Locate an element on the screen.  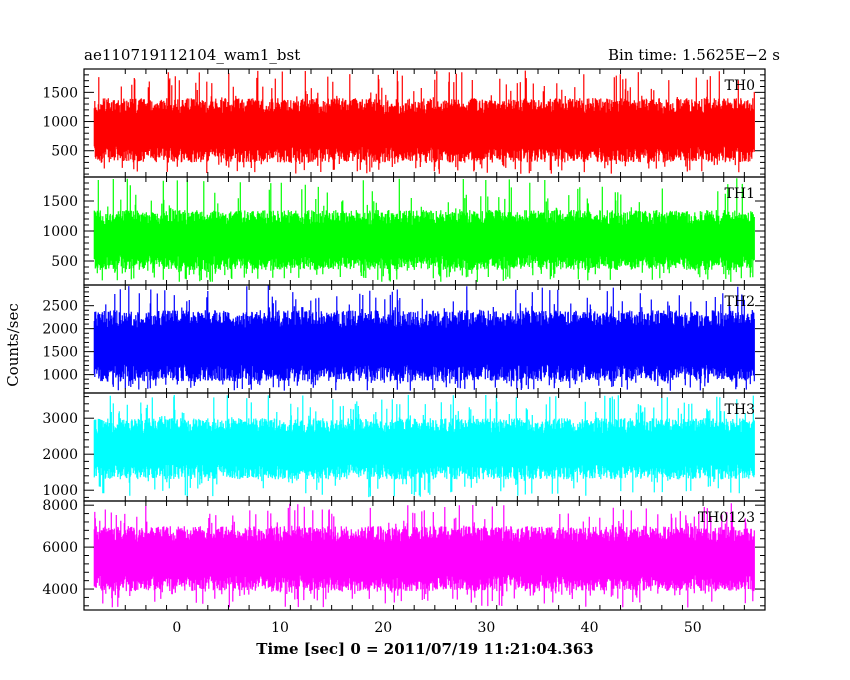
panel-th1: 500 1000 1500 TH1 is located at coordinates (404, 231).